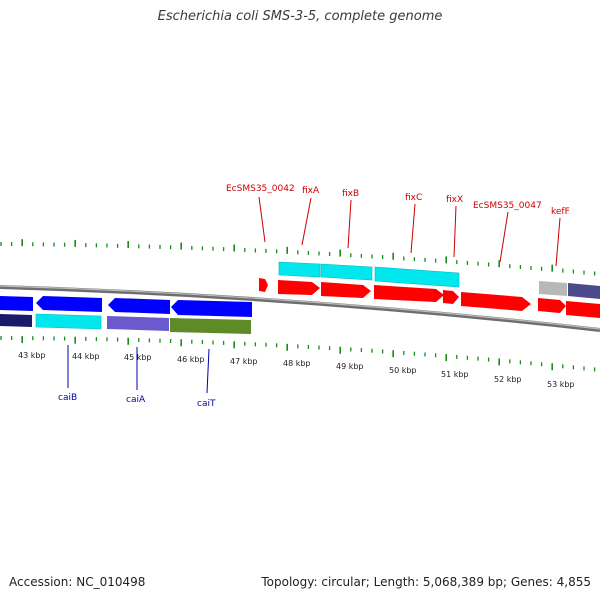 Image resolution: width=600 pixels, height=600 pixels. What do you see at coordinates (350, 194) in the screenshot?
I see `gene-label-fixB: fixB` at bounding box center [350, 194].